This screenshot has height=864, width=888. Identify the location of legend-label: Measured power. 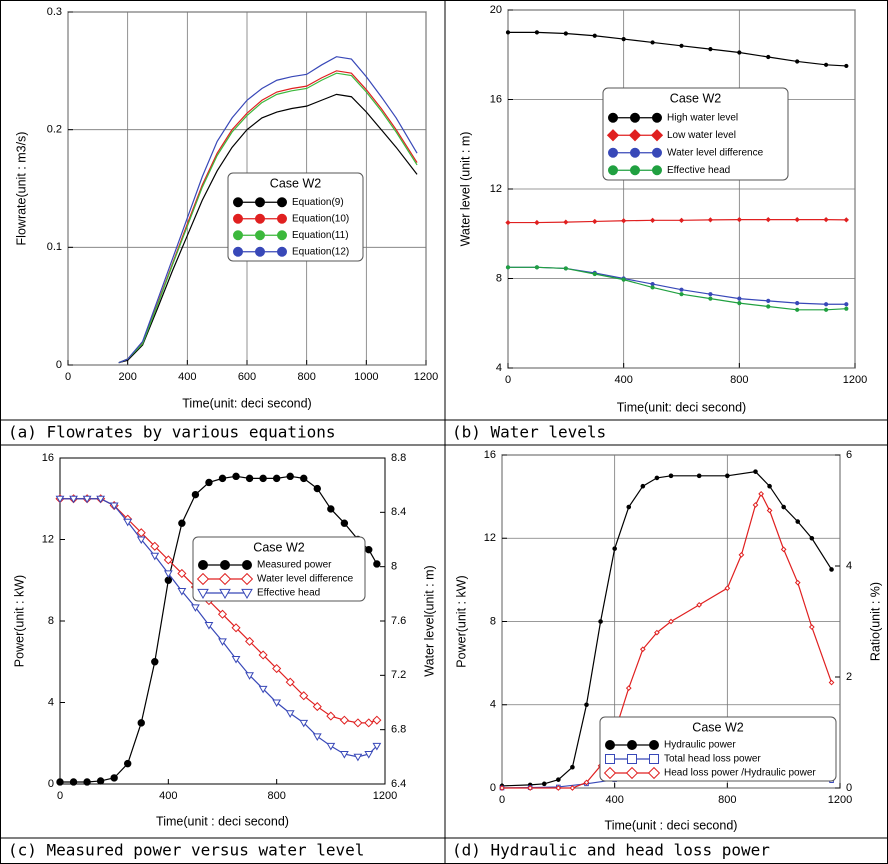
(294, 565).